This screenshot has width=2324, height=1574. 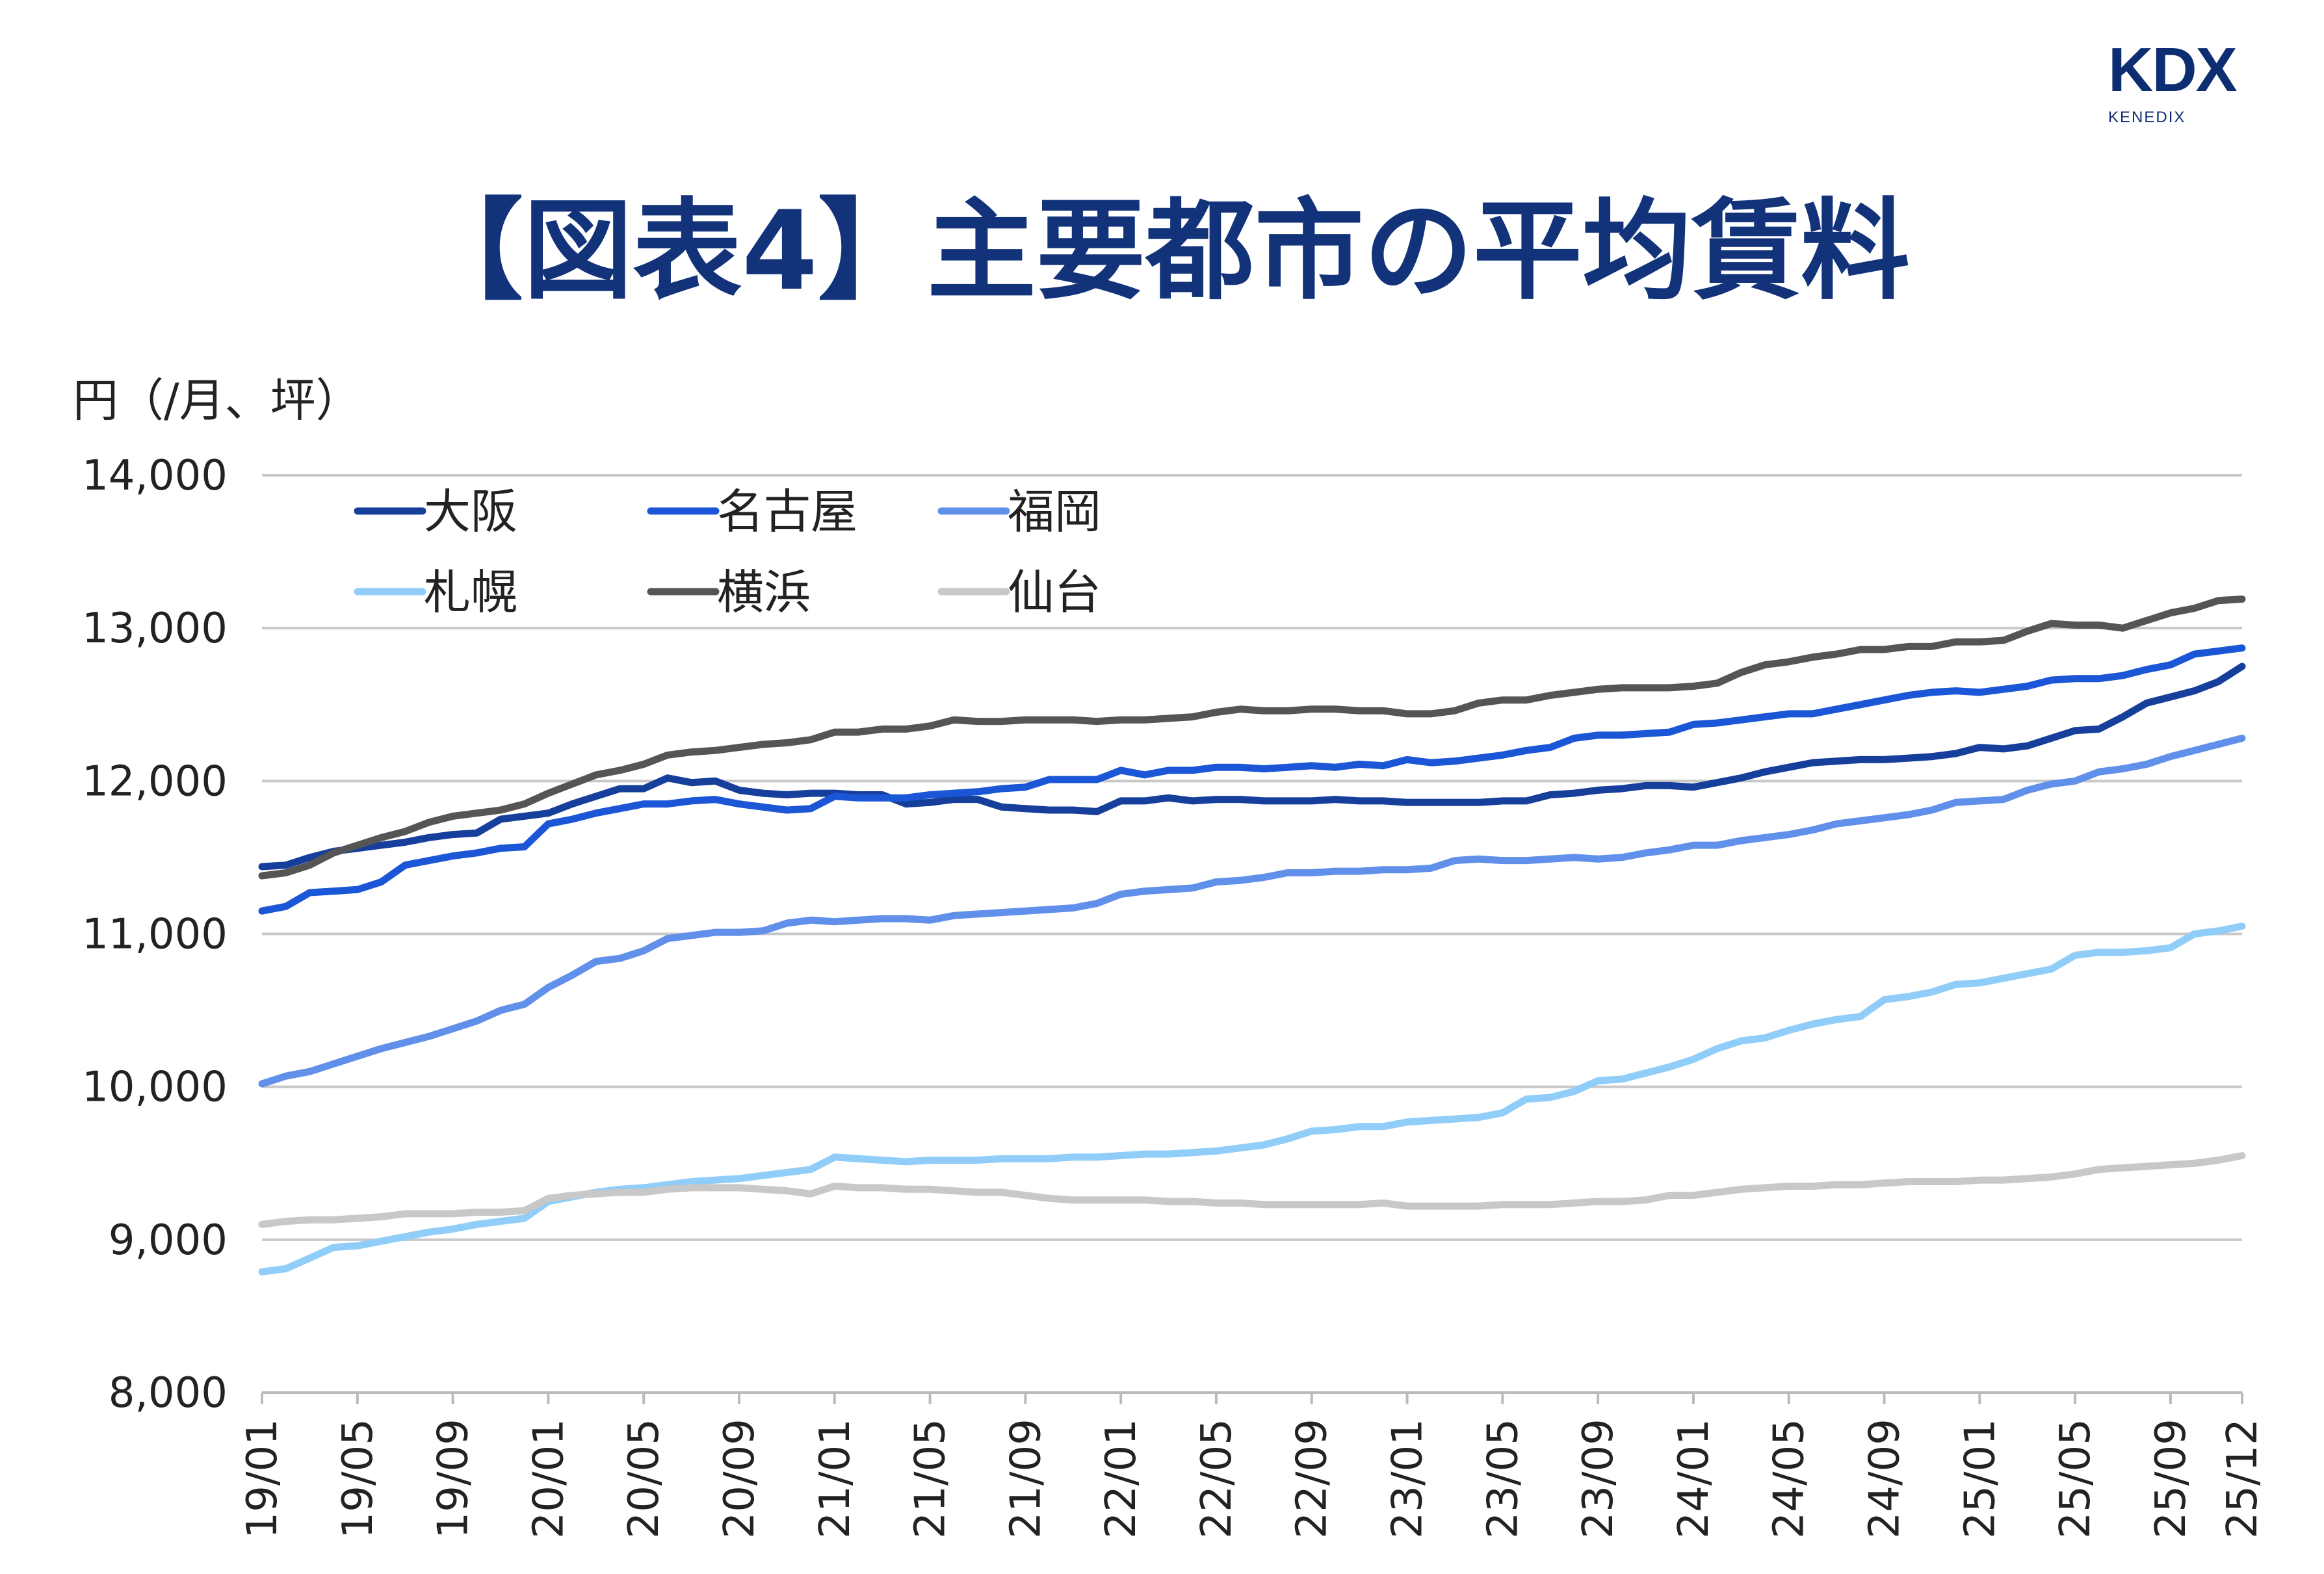 What do you see at coordinates (155, 629) in the screenshot?
I see `y-tick-label: 13,000` at bounding box center [155, 629].